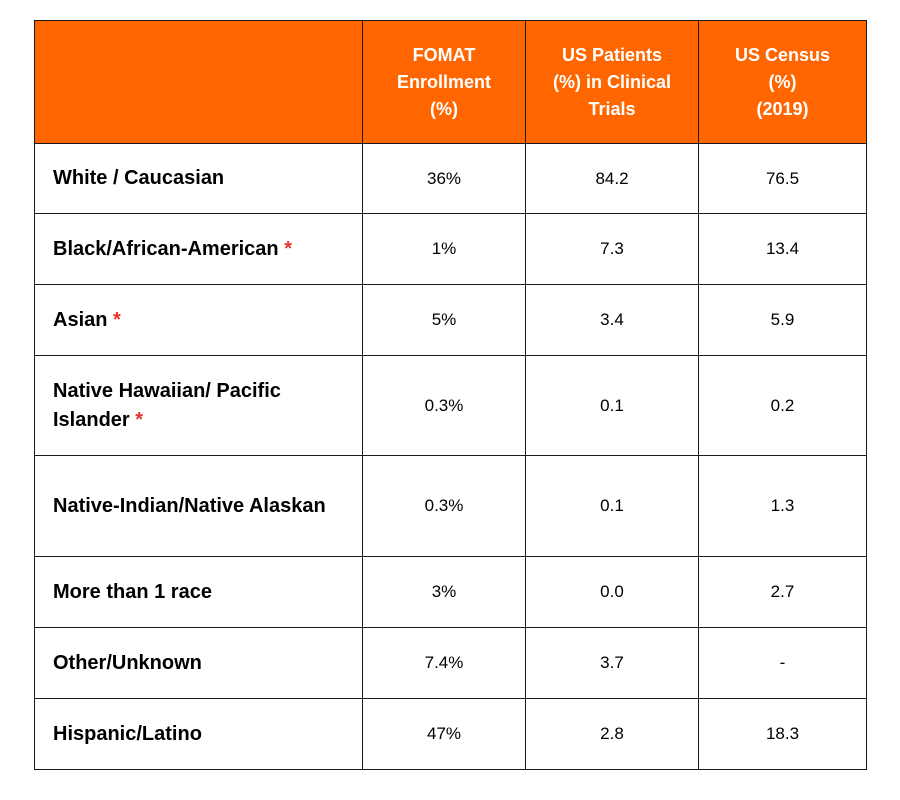  I want to click on header-us-census: US Census (%) (2019), so click(782, 82).